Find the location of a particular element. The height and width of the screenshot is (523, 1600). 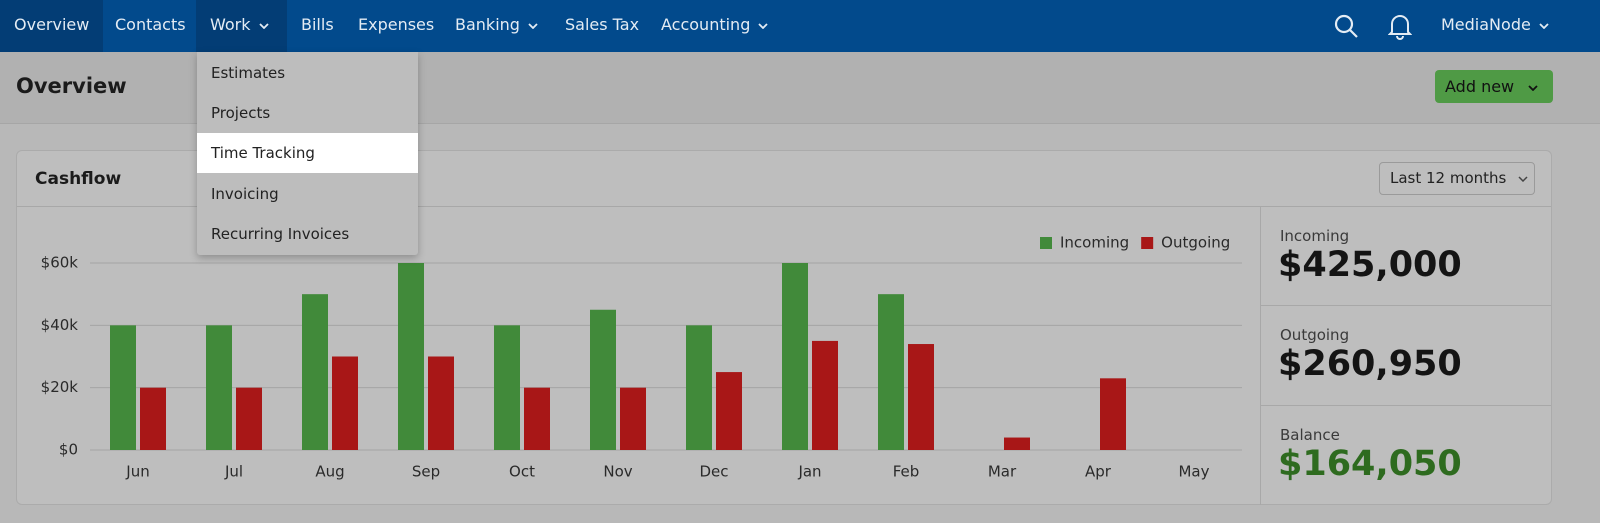

x-tick-label: Apr is located at coordinates (1098, 472).